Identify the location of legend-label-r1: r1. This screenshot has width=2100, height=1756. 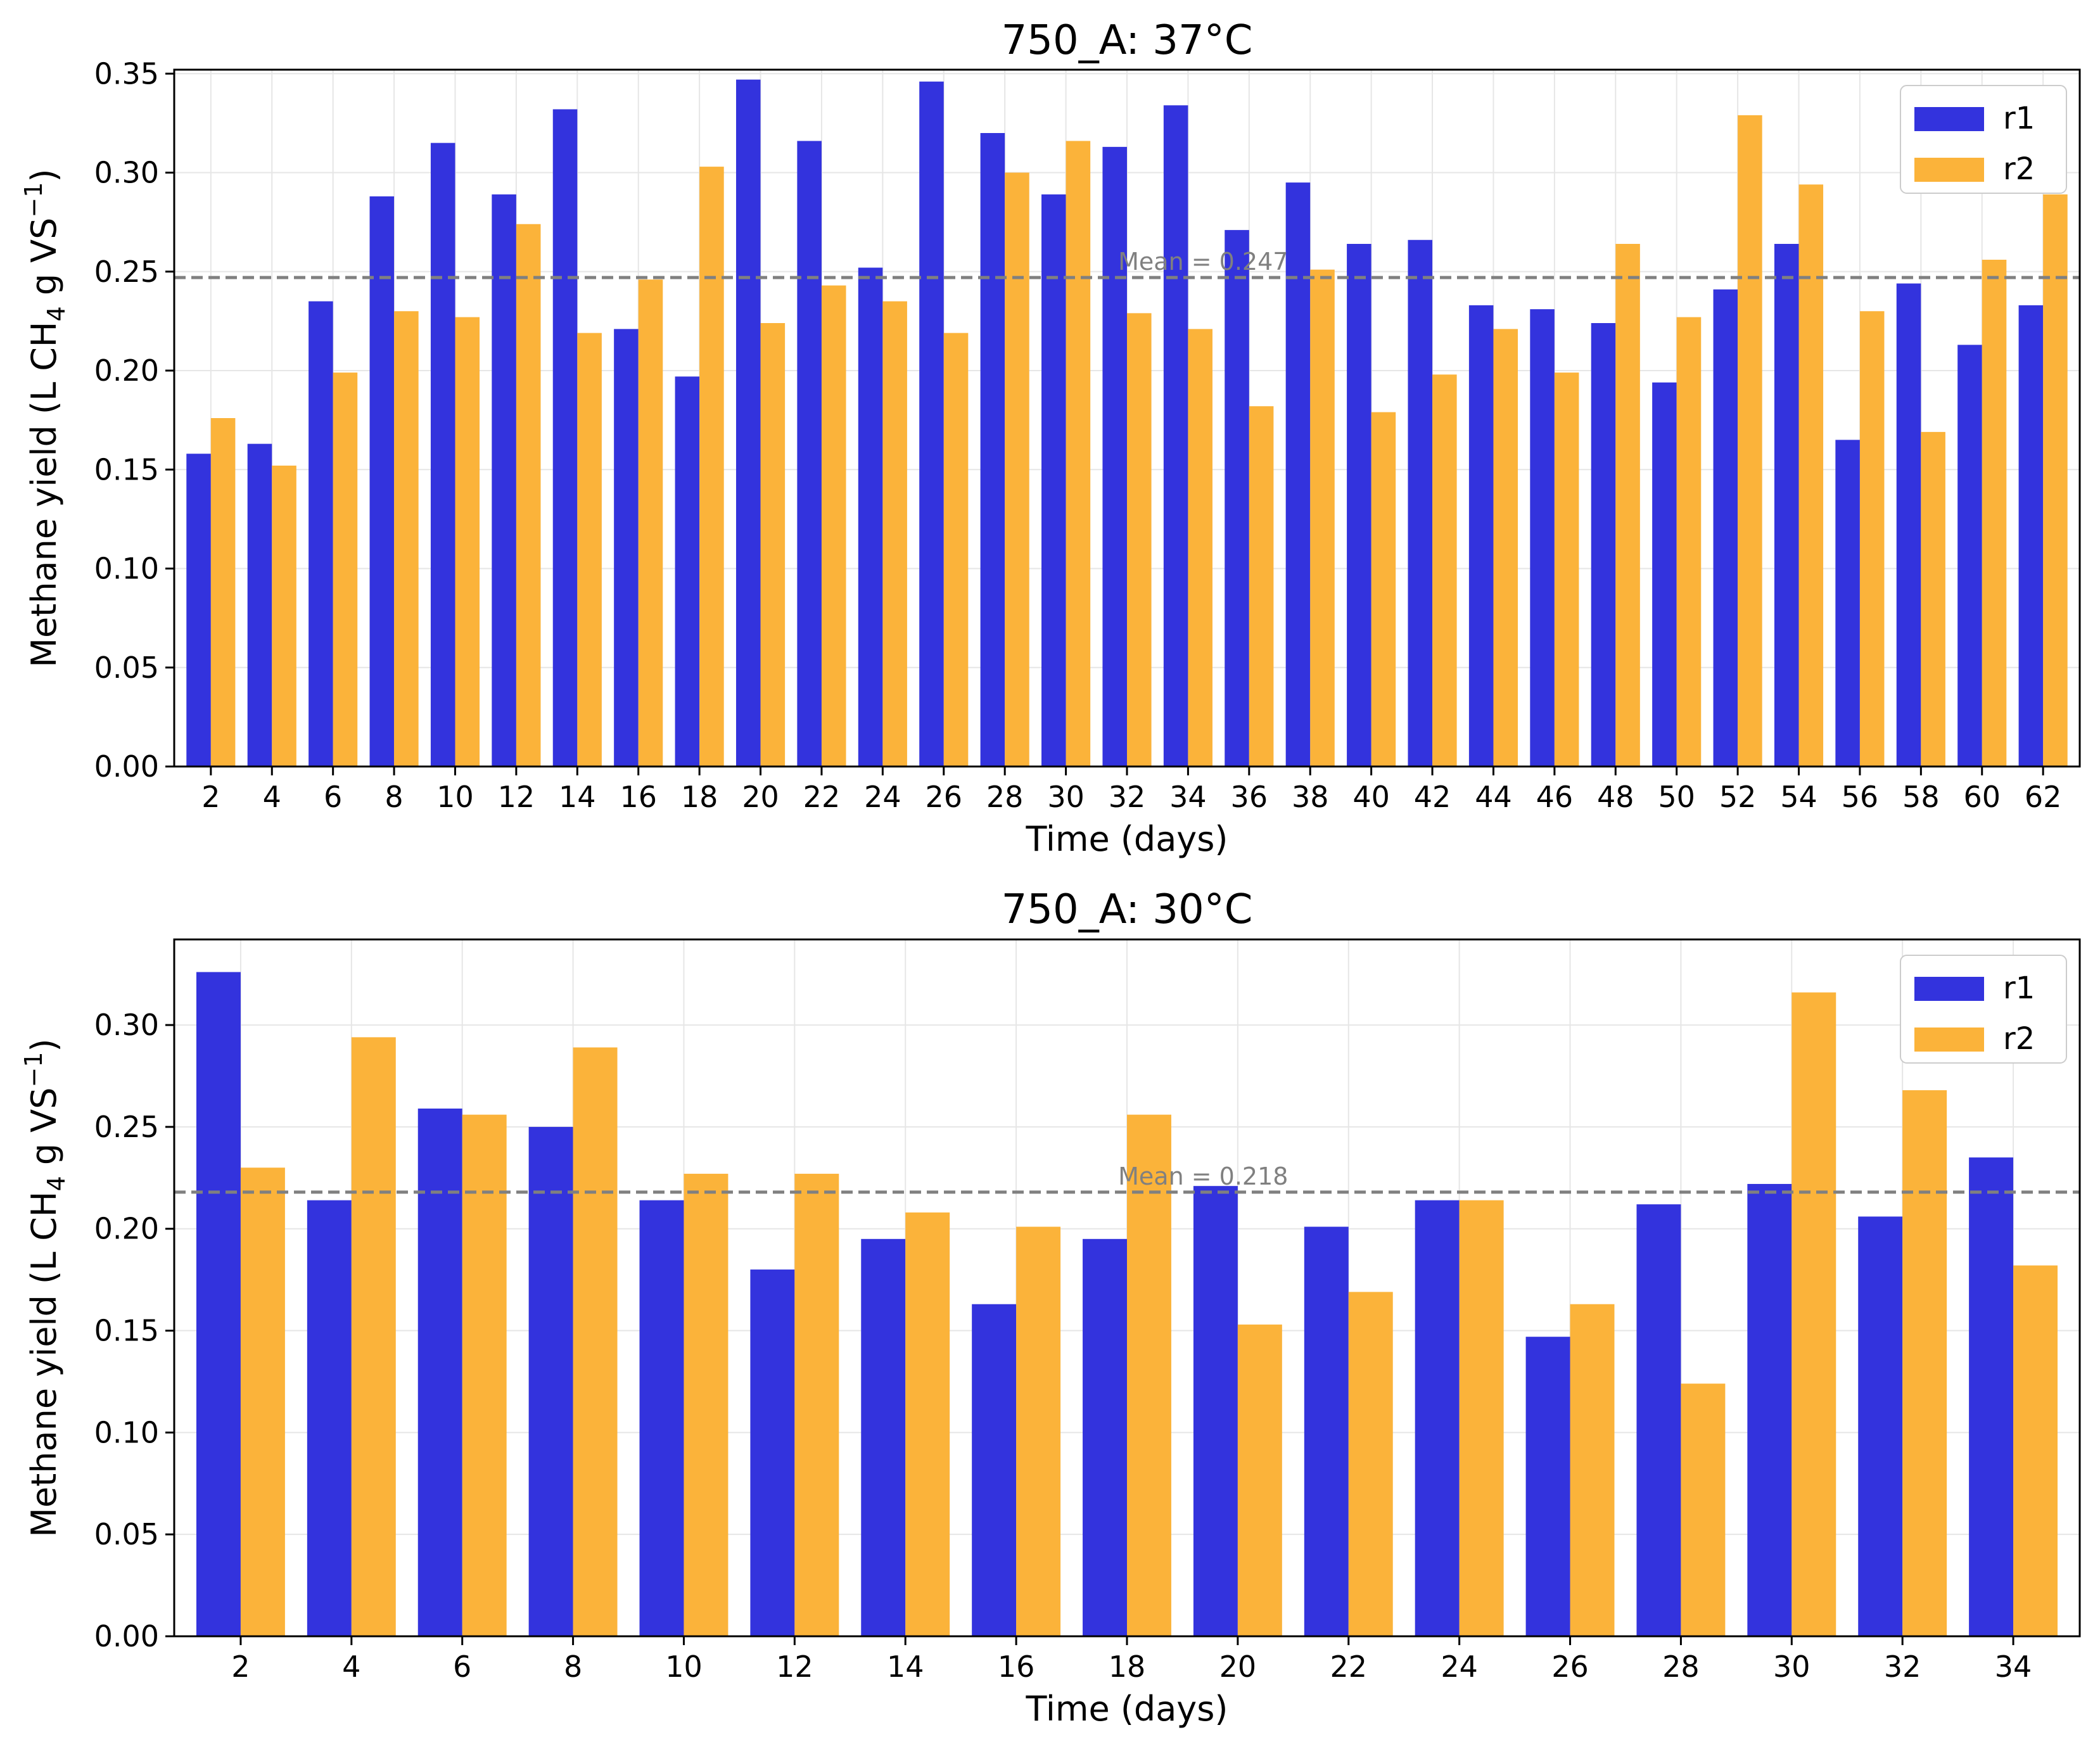
(2019, 988).